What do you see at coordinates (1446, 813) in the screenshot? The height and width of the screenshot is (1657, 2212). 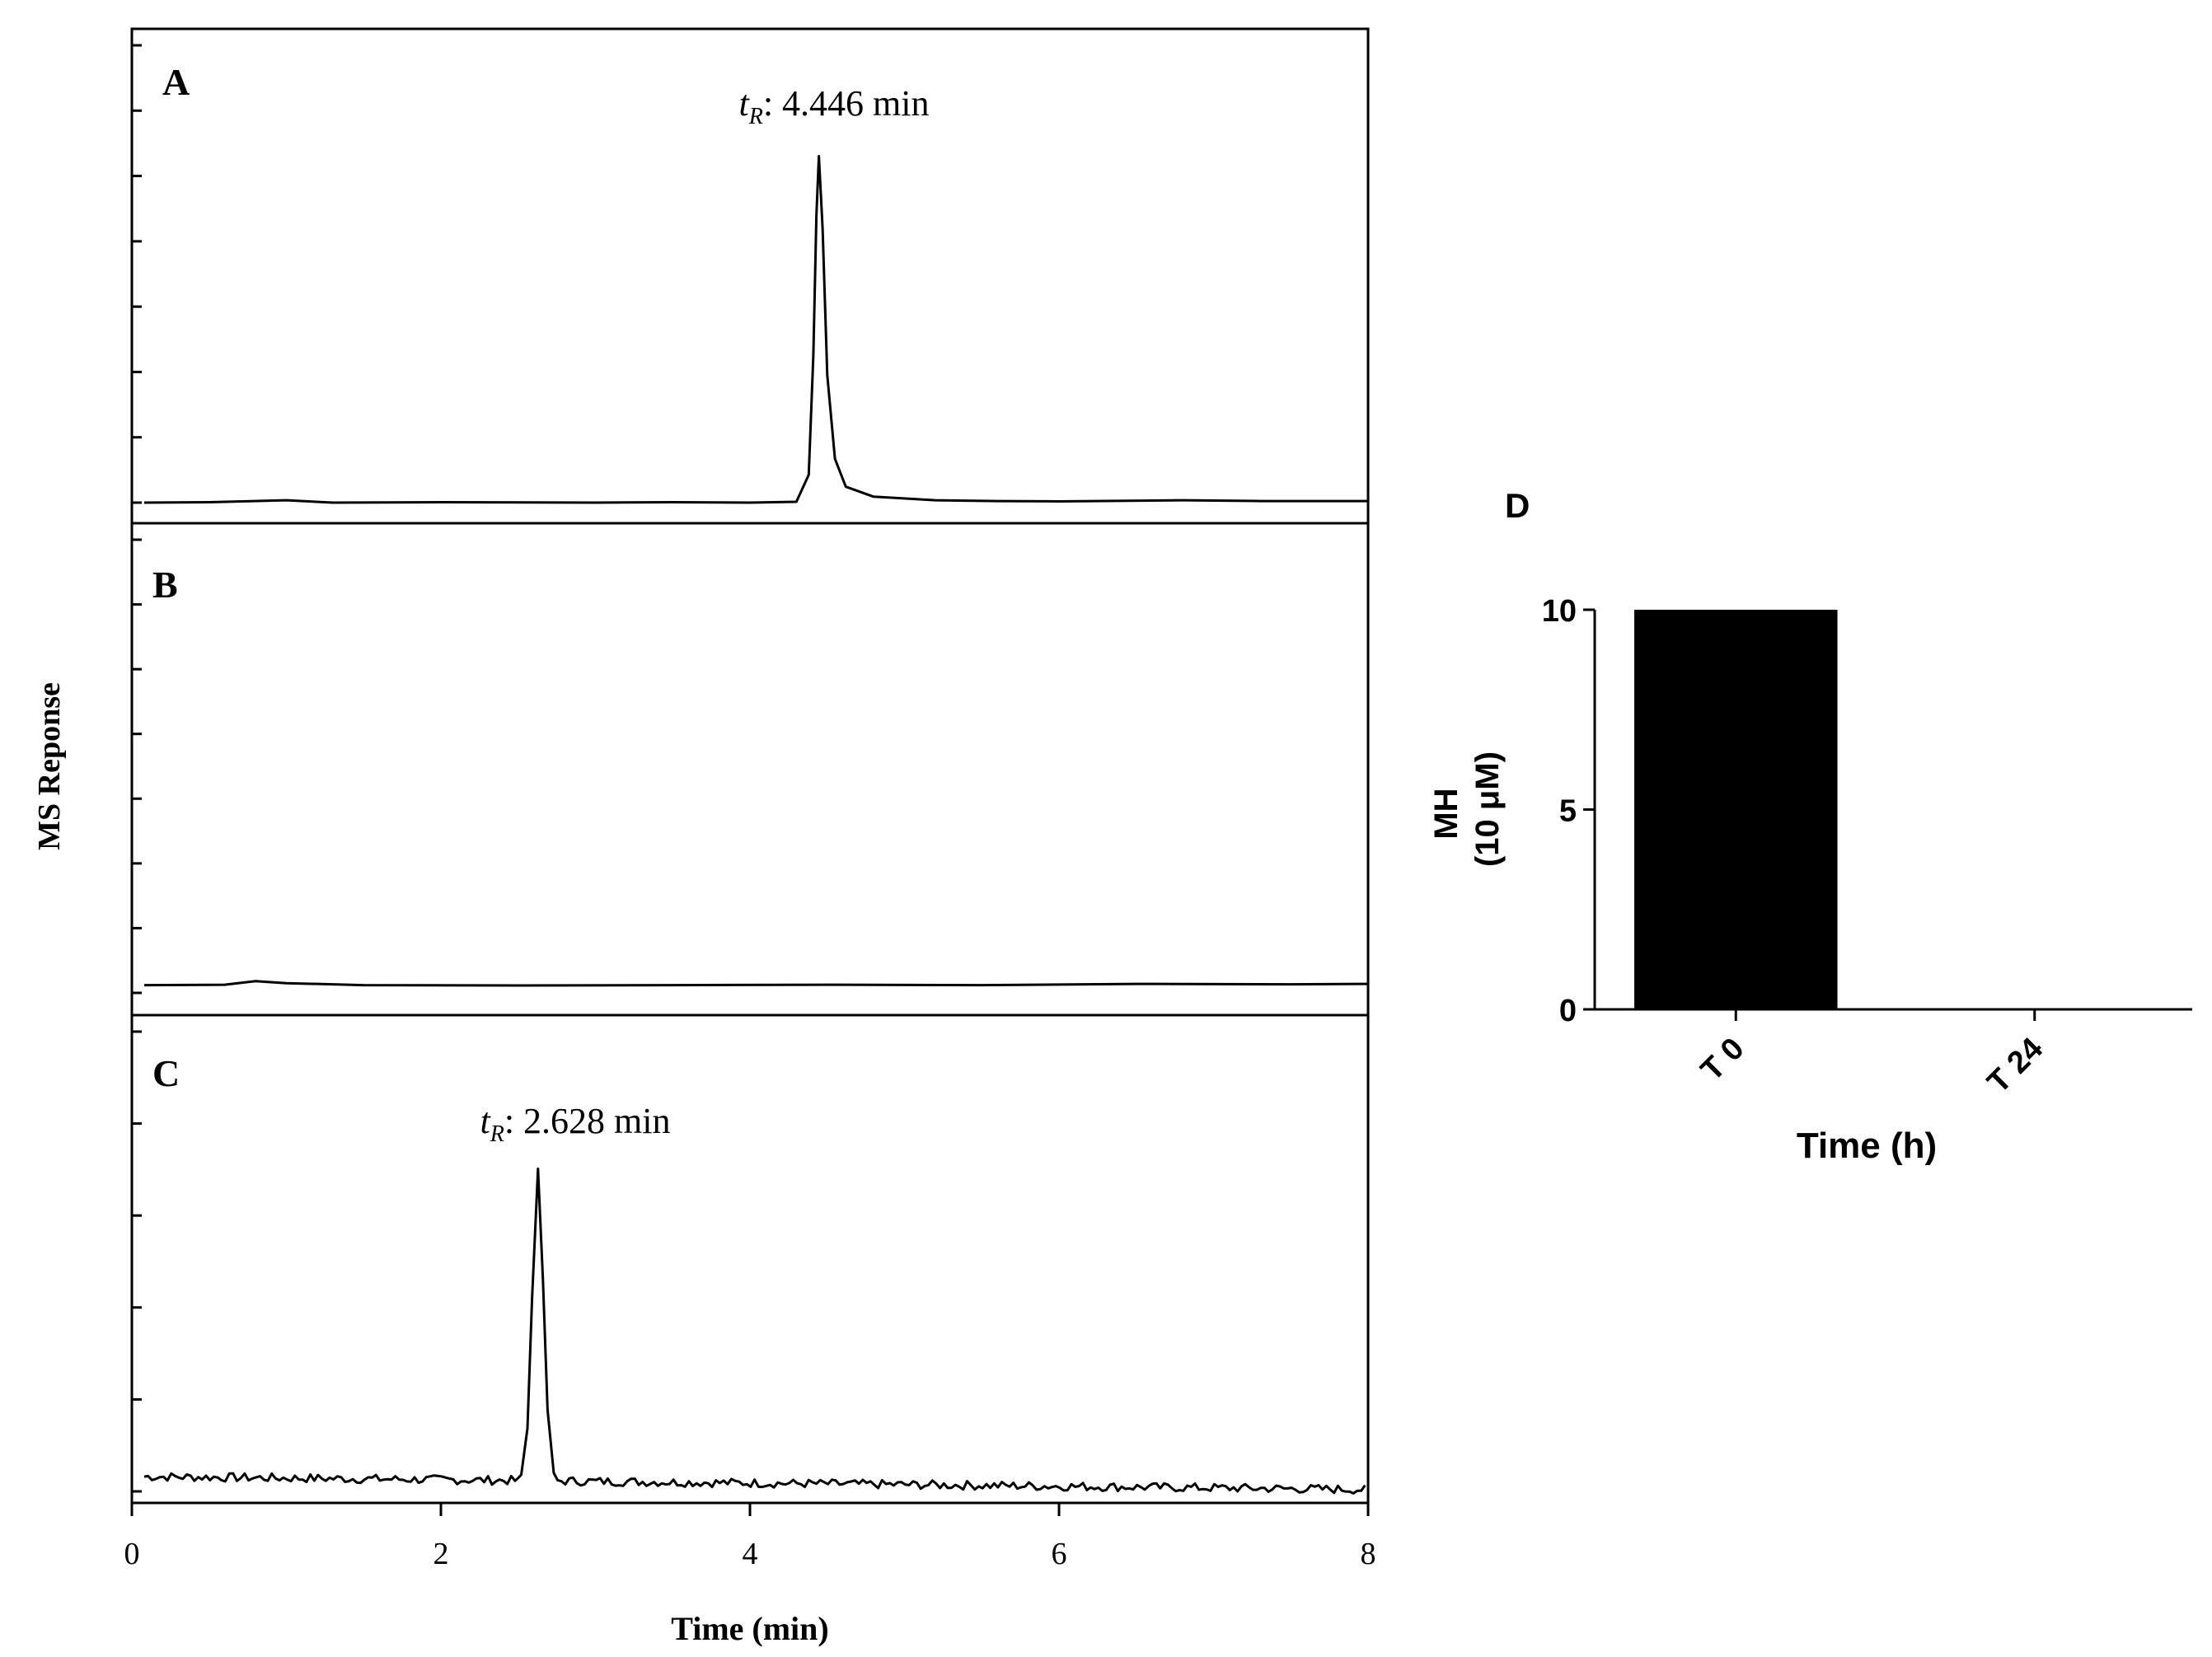 I see `panel-d-y-axis-title-line-1: MH` at bounding box center [1446, 813].